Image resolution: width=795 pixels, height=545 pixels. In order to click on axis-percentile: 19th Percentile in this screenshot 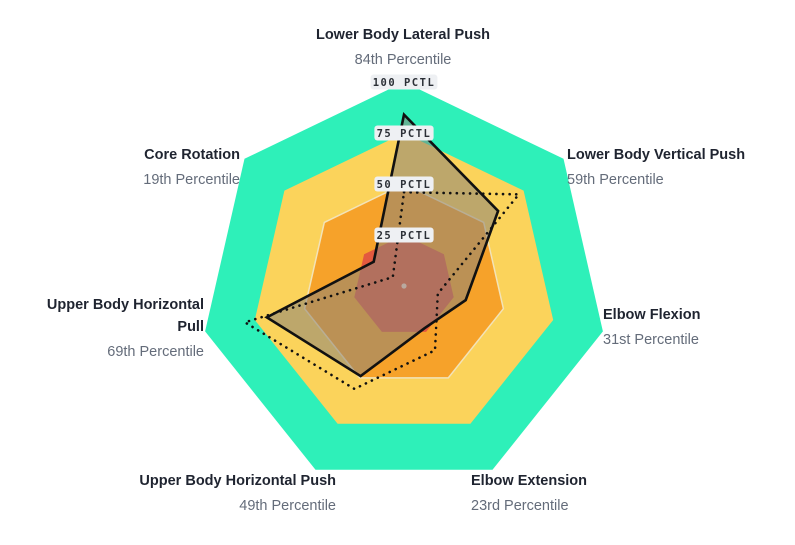, I will do `click(191, 180)`.